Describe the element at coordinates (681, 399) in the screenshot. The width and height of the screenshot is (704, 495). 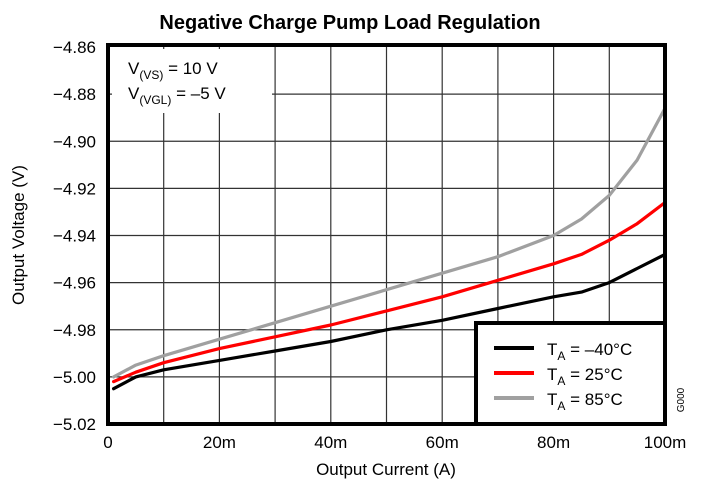
I see `figure-code: G000` at that location.